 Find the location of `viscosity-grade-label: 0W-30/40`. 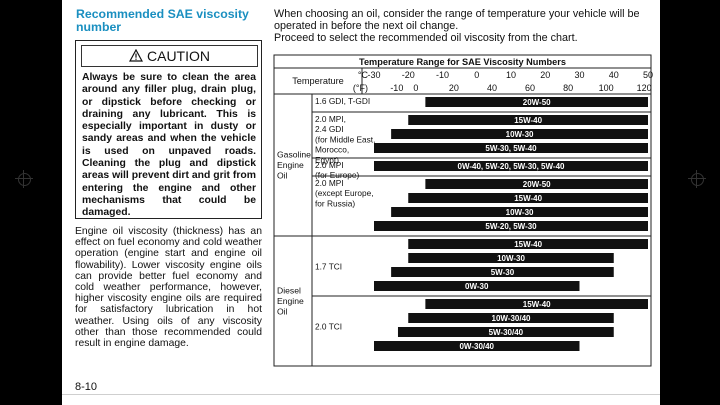

viscosity-grade-label: 0W-30/40 is located at coordinates (476, 346).